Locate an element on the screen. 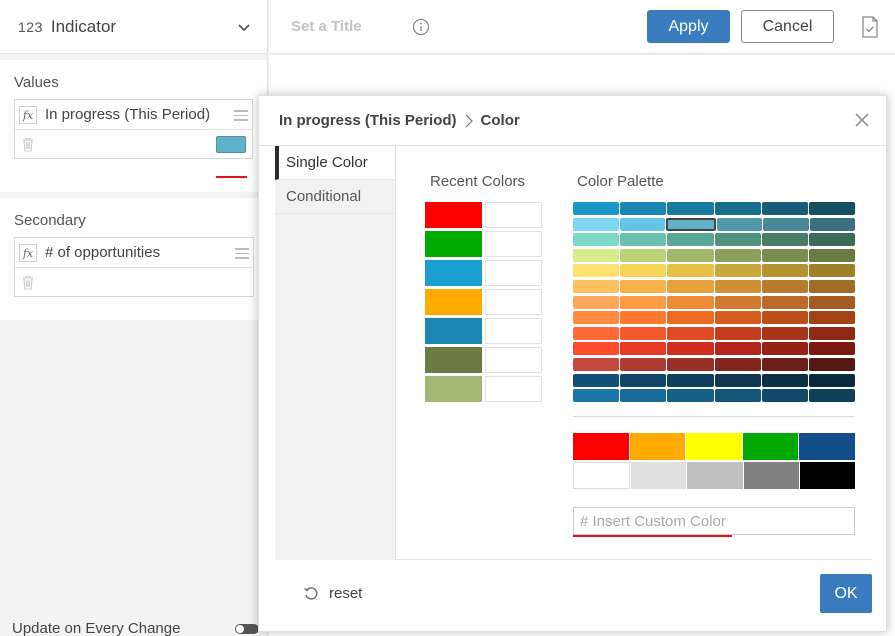 Image resolution: width=895 pixels, height=636 pixels. cancel-button: Cancel is located at coordinates (787, 26).